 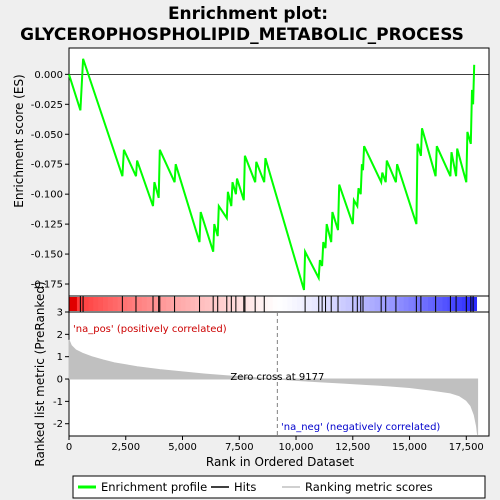 I want to click on es-y-axis-label: Enrichment score (ES), so click(x=19, y=140).